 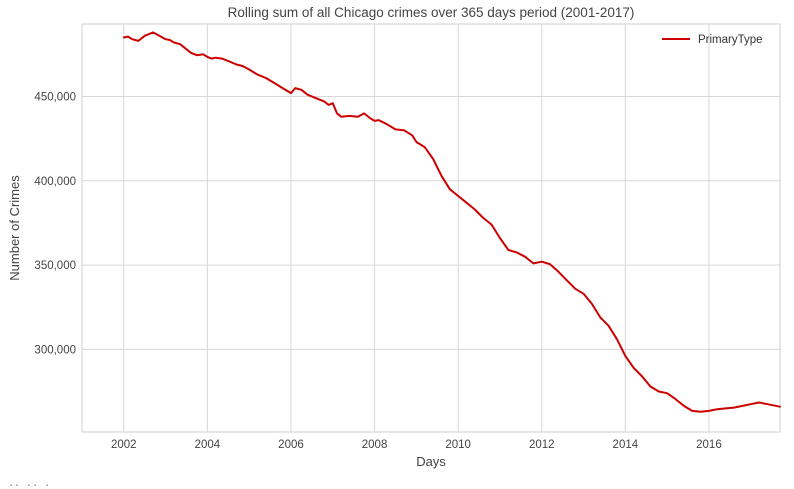 What do you see at coordinates (375, 445) in the screenshot?
I see `x-tick-label: 2008` at bounding box center [375, 445].